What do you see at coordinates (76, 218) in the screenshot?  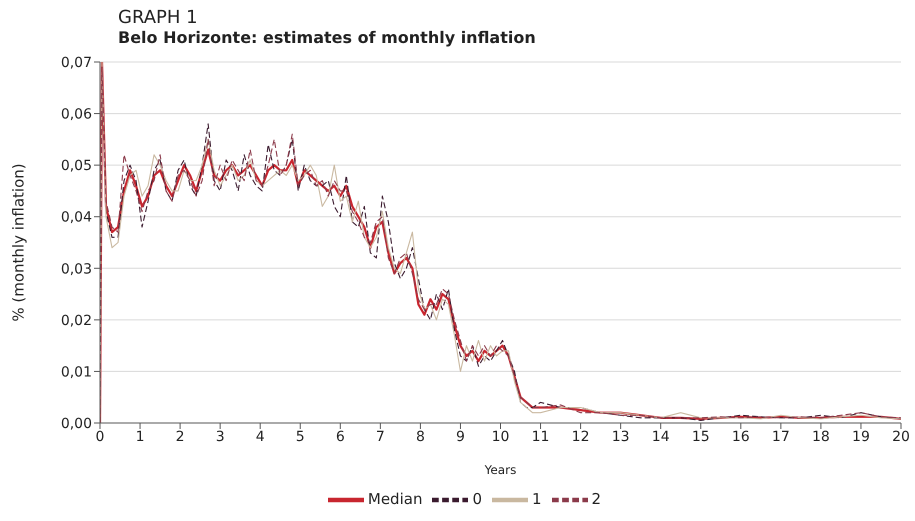 I see `y-tick-label: 0,04` at bounding box center [76, 218].